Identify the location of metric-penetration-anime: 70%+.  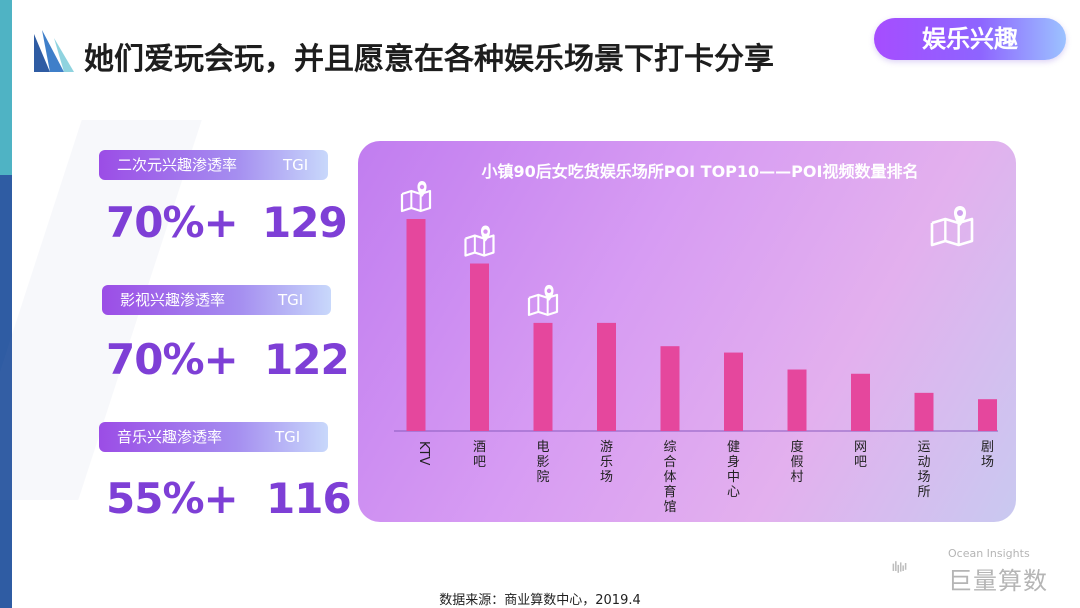
(172, 222).